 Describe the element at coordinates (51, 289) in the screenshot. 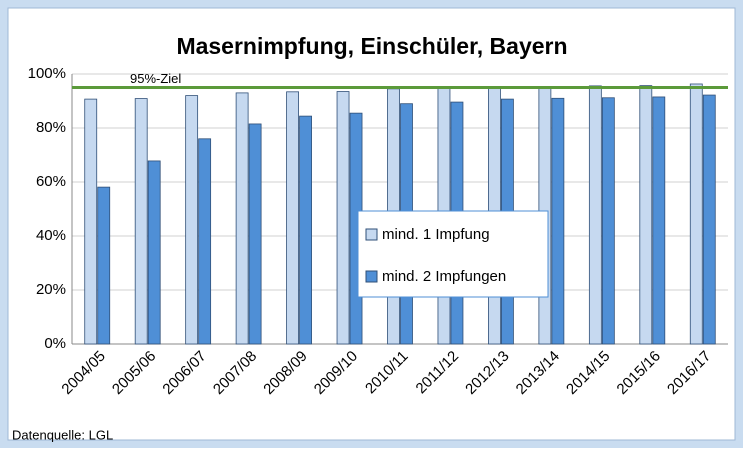

I see `y-tick-label: 20%` at that location.